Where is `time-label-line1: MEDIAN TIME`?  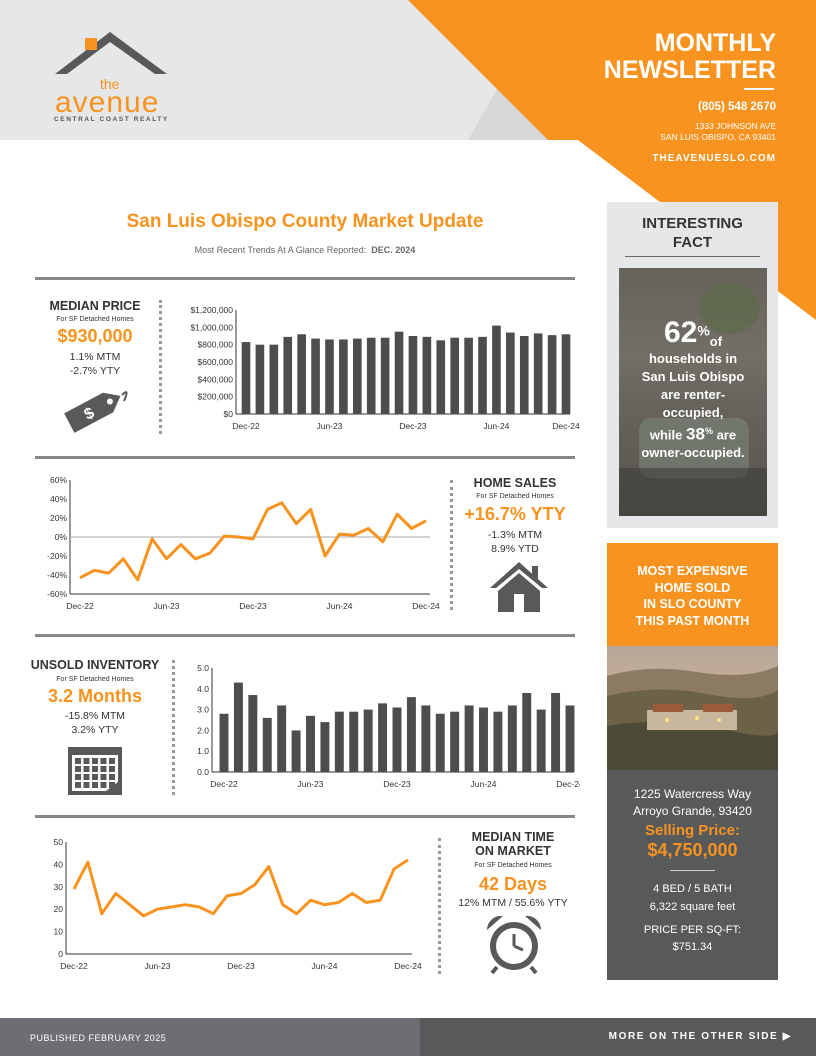
time-label-line1: MEDIAN TIME is located at coordinates (513, 837).